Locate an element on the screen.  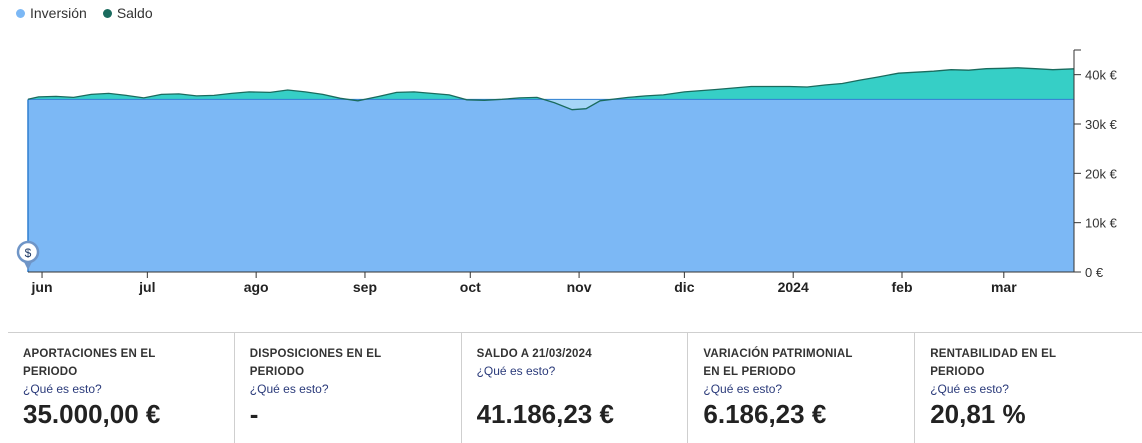
legend-label-saldo: Saldo is located at coordinates (134, 13).